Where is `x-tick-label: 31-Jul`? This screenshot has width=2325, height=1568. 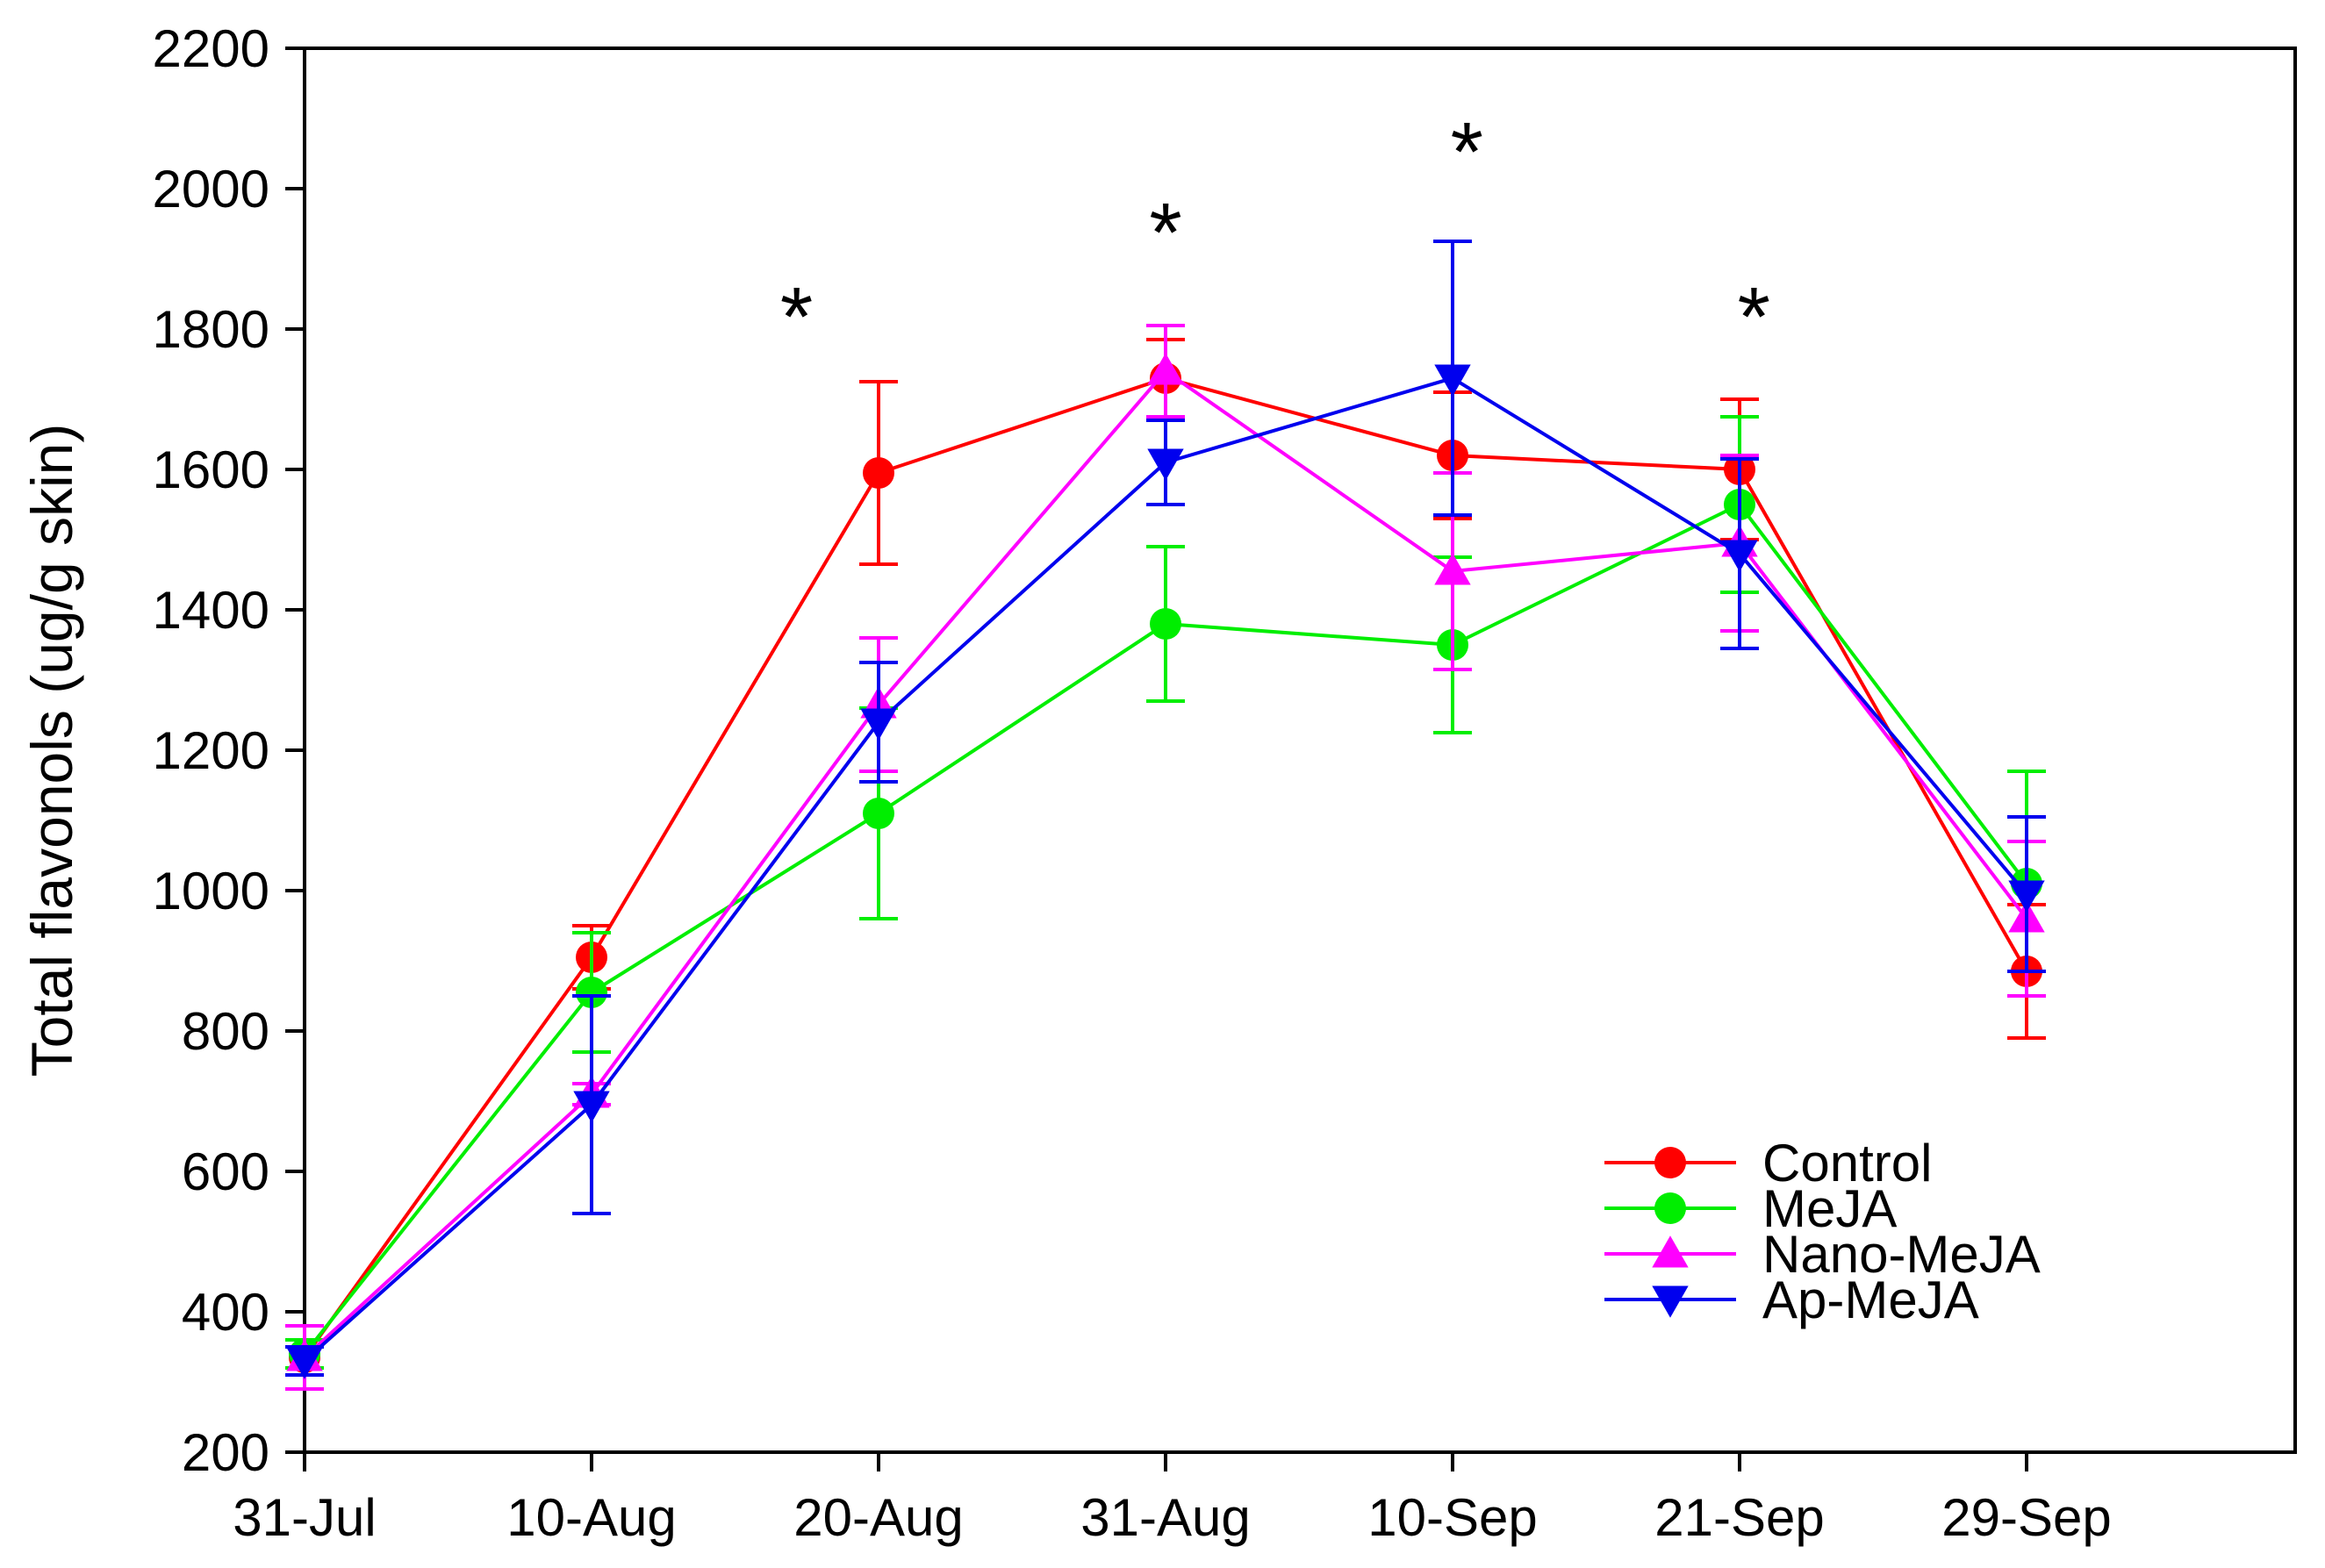 x-tick-label: 31-Jul is located at coordinates (304, 1517).